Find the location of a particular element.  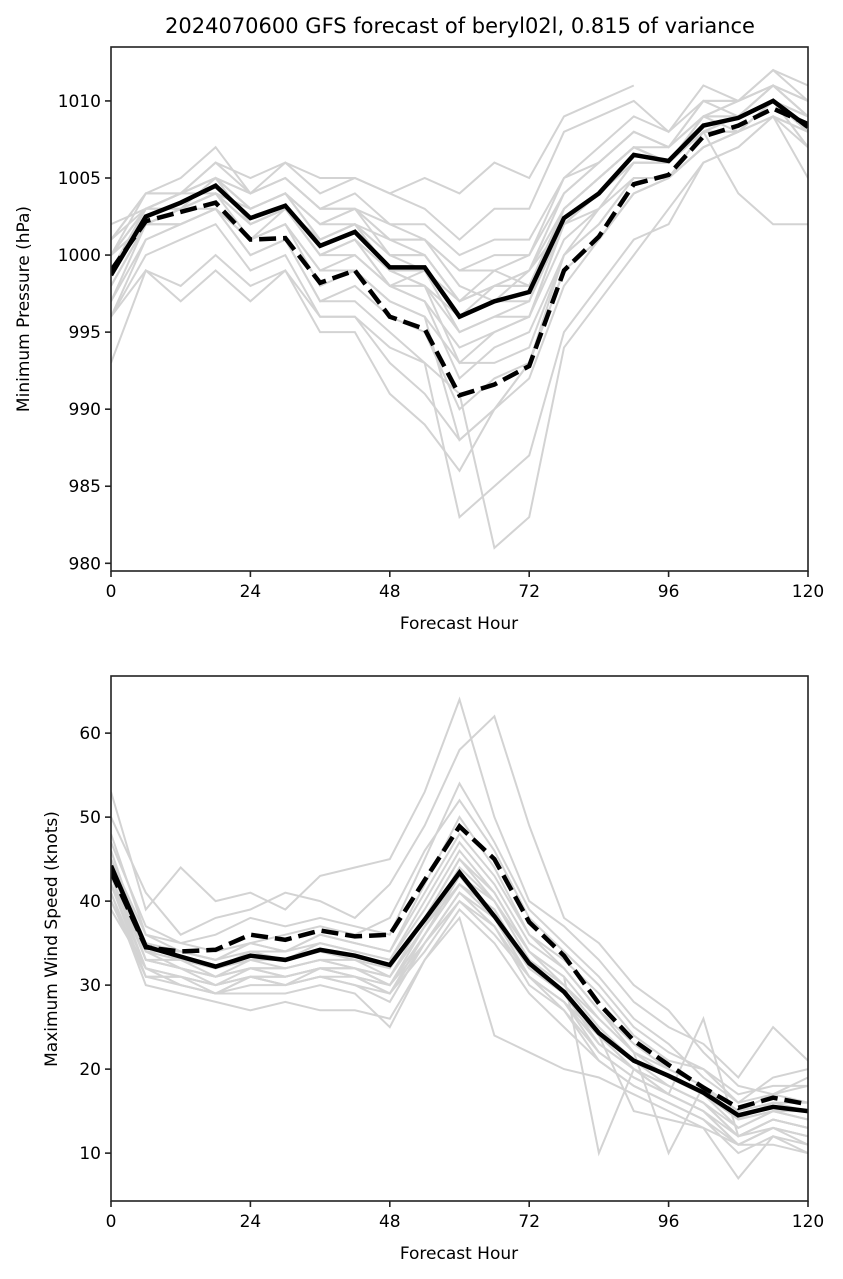

pressure-x-tick-label: 72 is located at coordinates (529, 592).